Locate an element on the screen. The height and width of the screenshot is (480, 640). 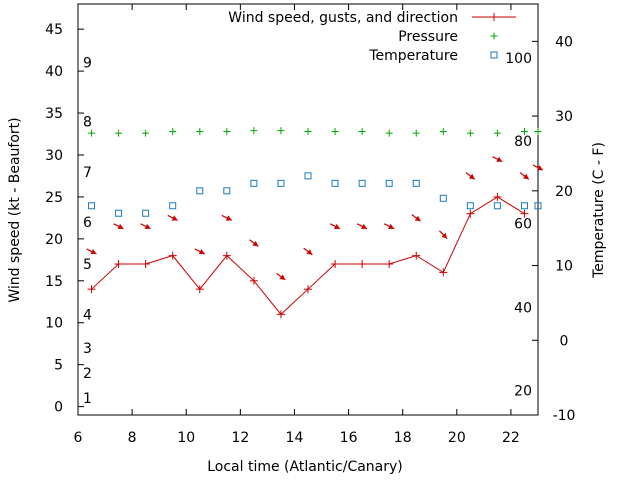
y2-tick-label: 40 is located at coordinates (564, 42).